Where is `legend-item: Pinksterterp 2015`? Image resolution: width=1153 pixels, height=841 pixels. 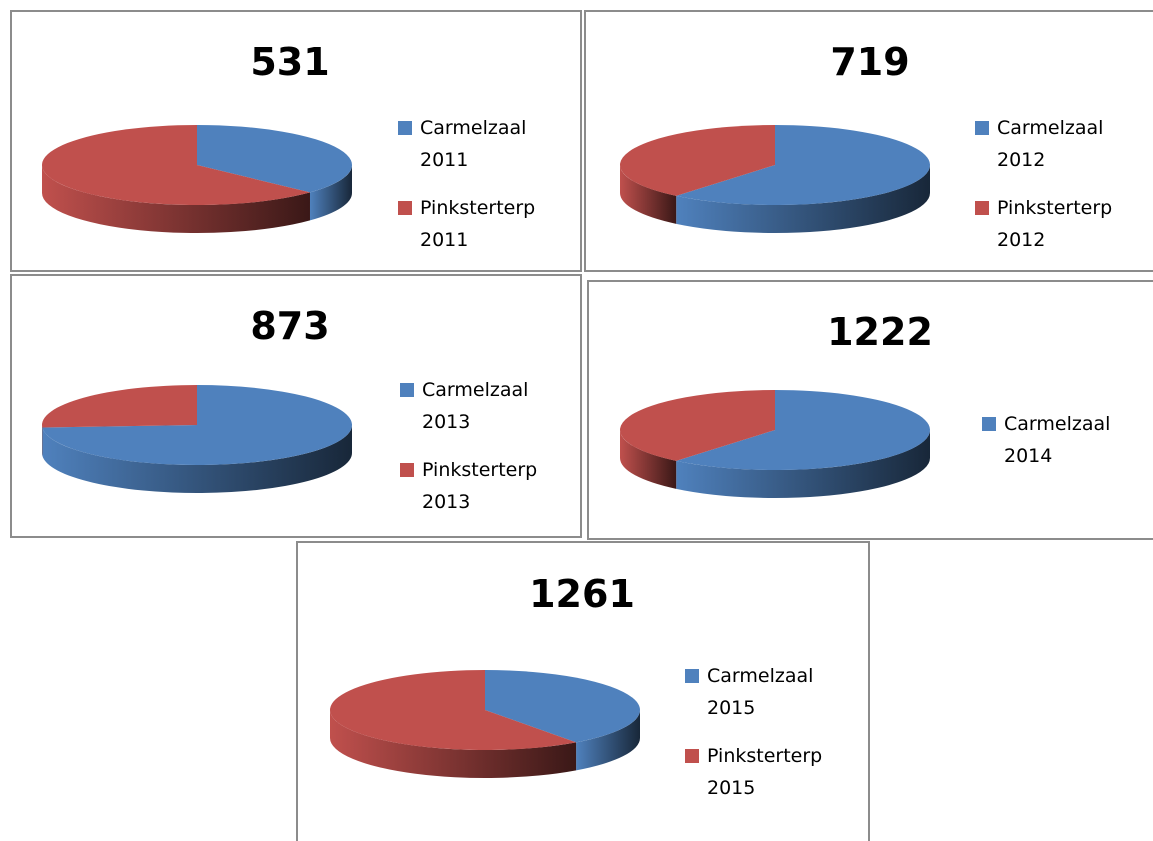
legend-item: Pinksterterp 2015 is located at coordinates (760, 772).